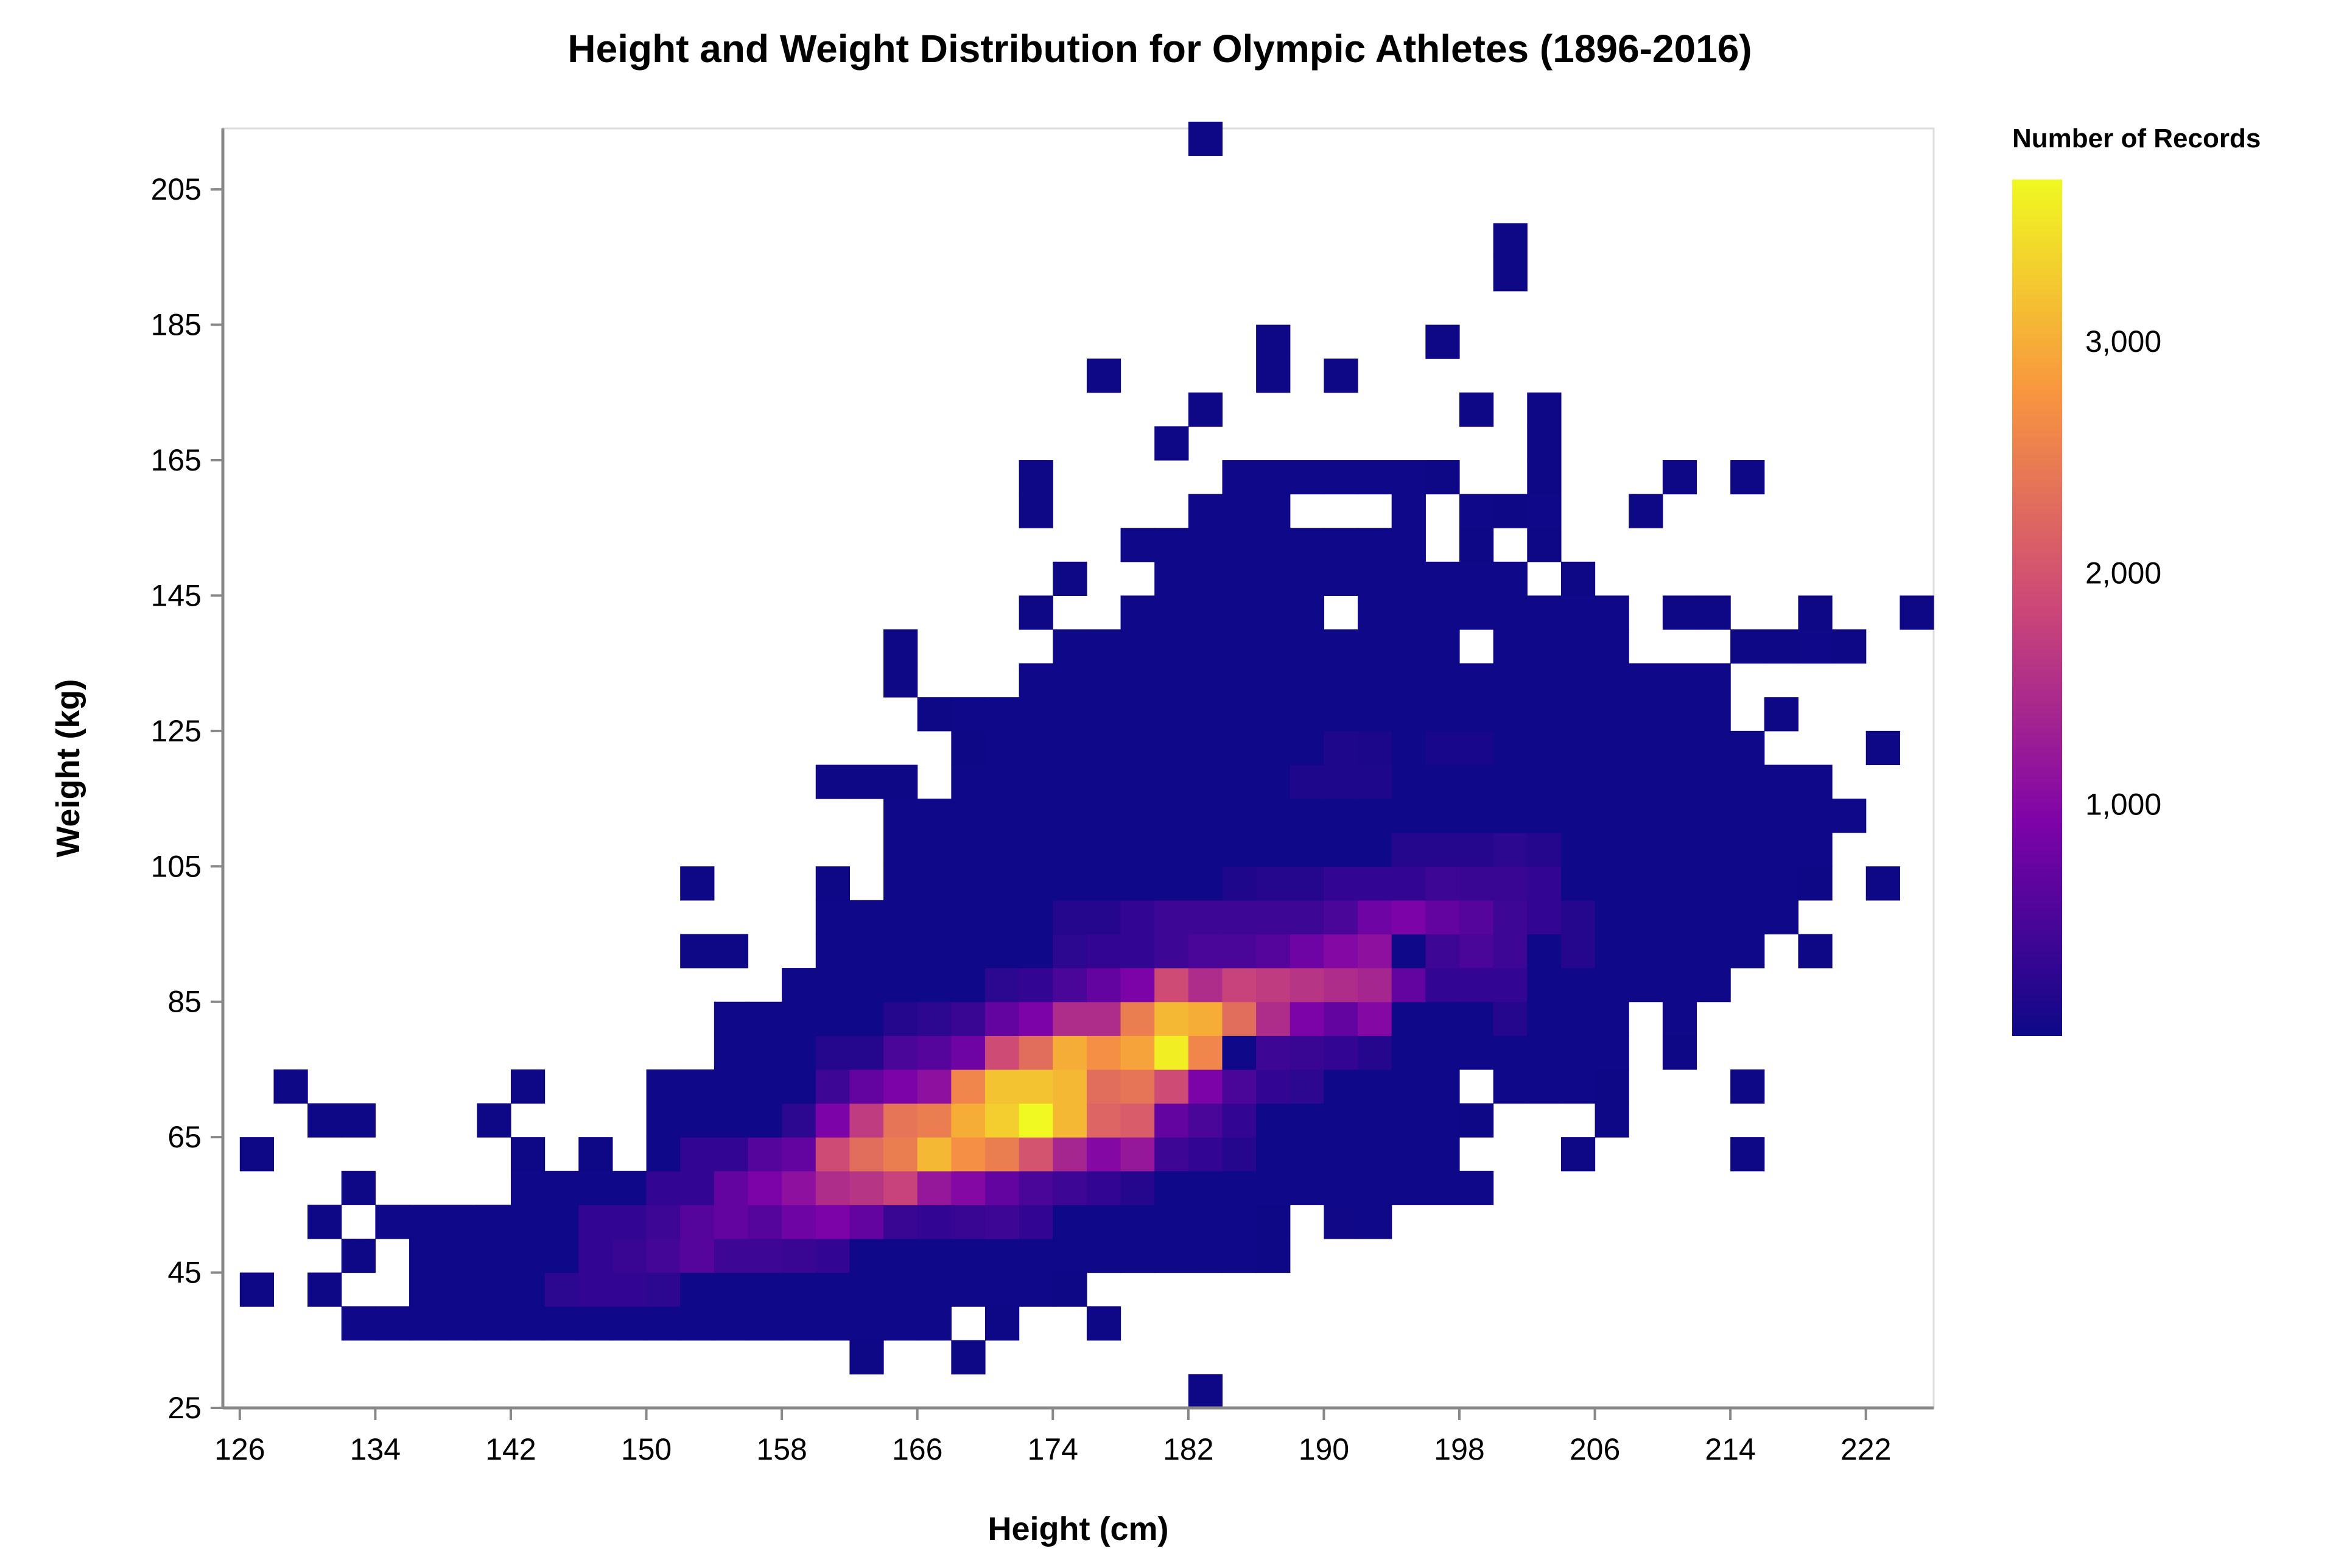 Image resolution: width=2344 pixels, height=1568 pixels. What do you see at coordinates (1865, 1449) in the screenshot?
I see `x-tick-label: 222` at bounding box center [1865, 1449].